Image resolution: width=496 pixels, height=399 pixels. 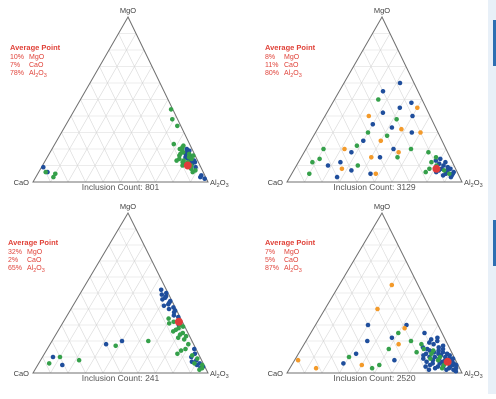 What do you see at coordinates (272, 268) in the screenshot?
I see `average-percent: 87%` at bounding box center [272, 268].